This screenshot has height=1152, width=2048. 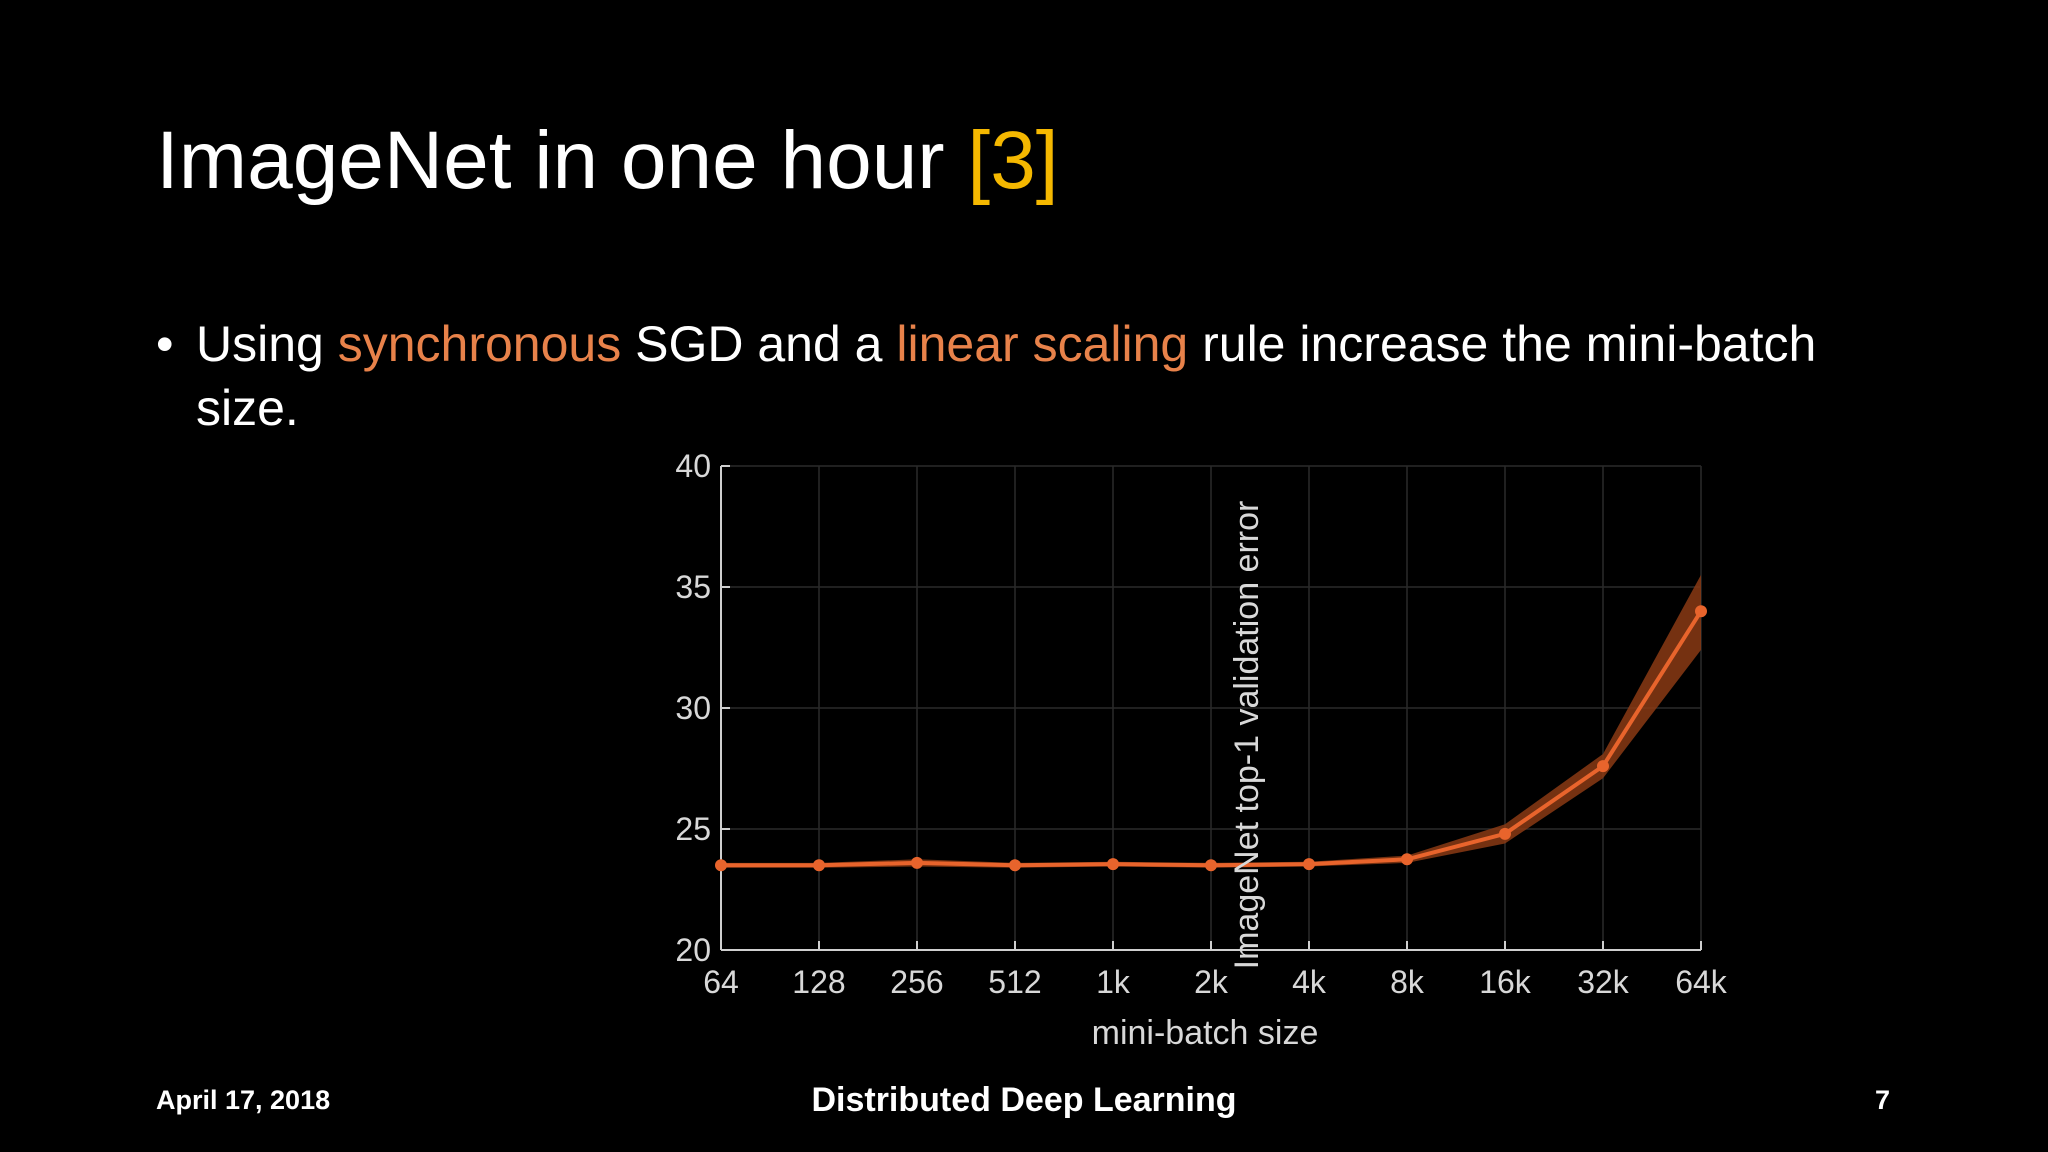 What do you see at coordinates (1247, 735) in the screenshot?
I see `y-axis-label: ImageNet top-1 validation error` at bounding box center [1247, 735].